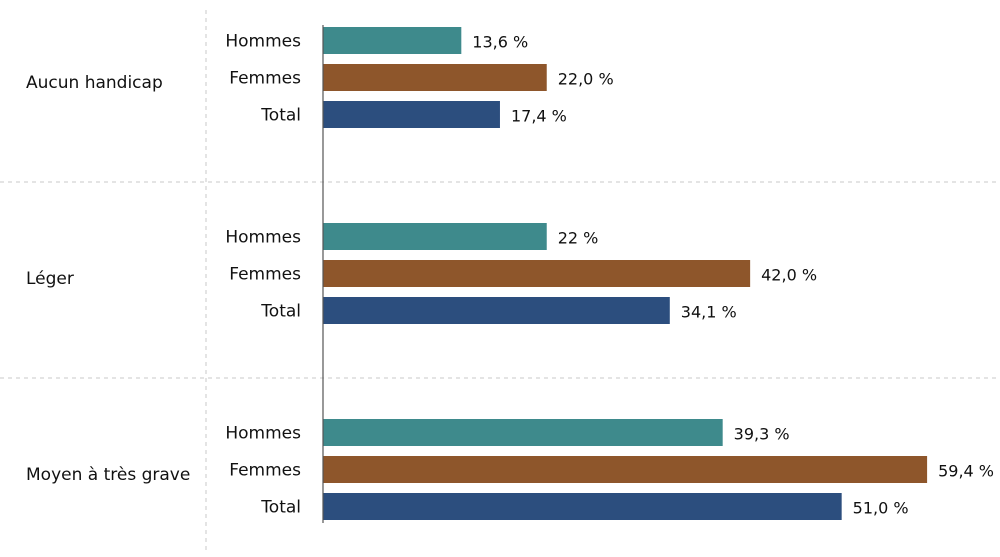  I want to click on group-label: Aucun handicap, so click(94, 83).